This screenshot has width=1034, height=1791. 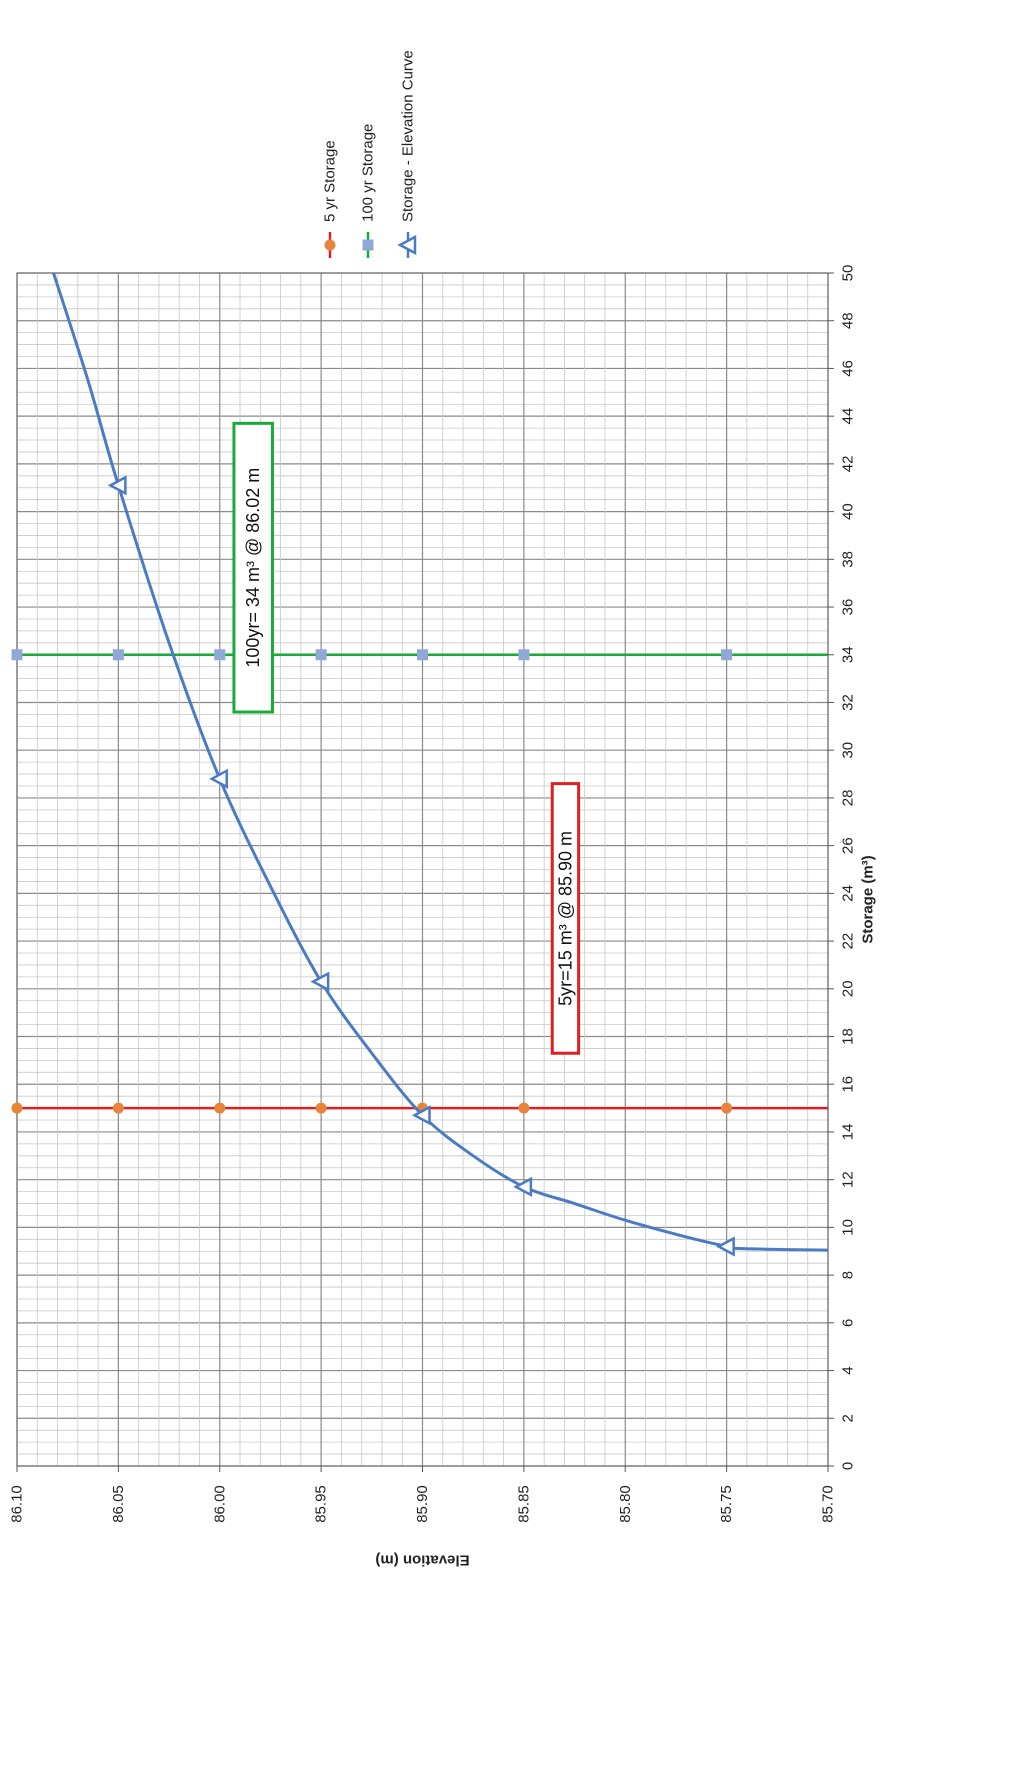 I want to click on x-tick-label: 26, so click(x=848, y=845).